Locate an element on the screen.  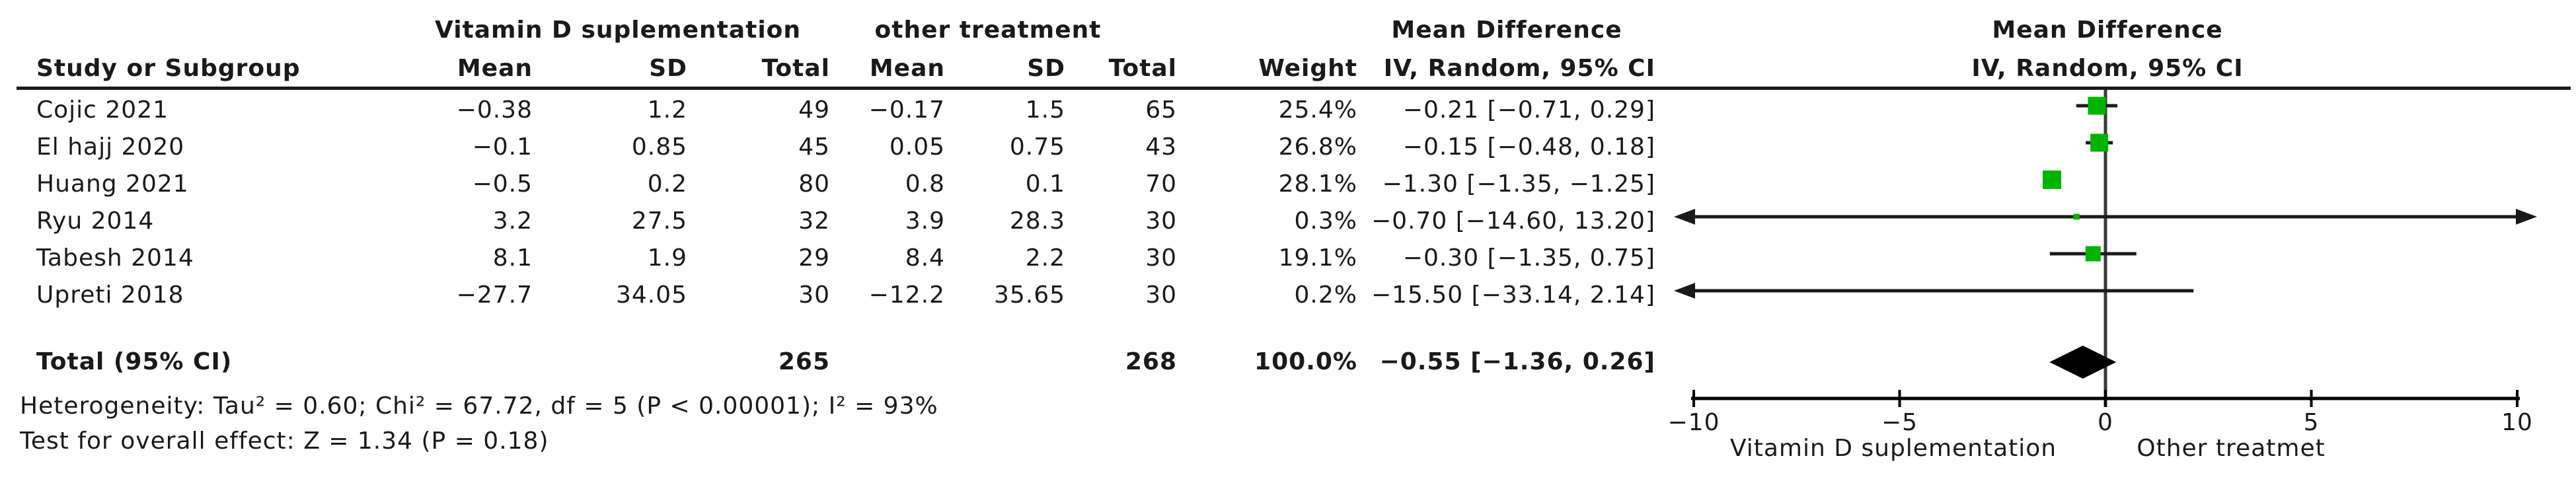
cell-ci: −15.50 [−33.14, 2.14] is located at coordinates (1513, 295).